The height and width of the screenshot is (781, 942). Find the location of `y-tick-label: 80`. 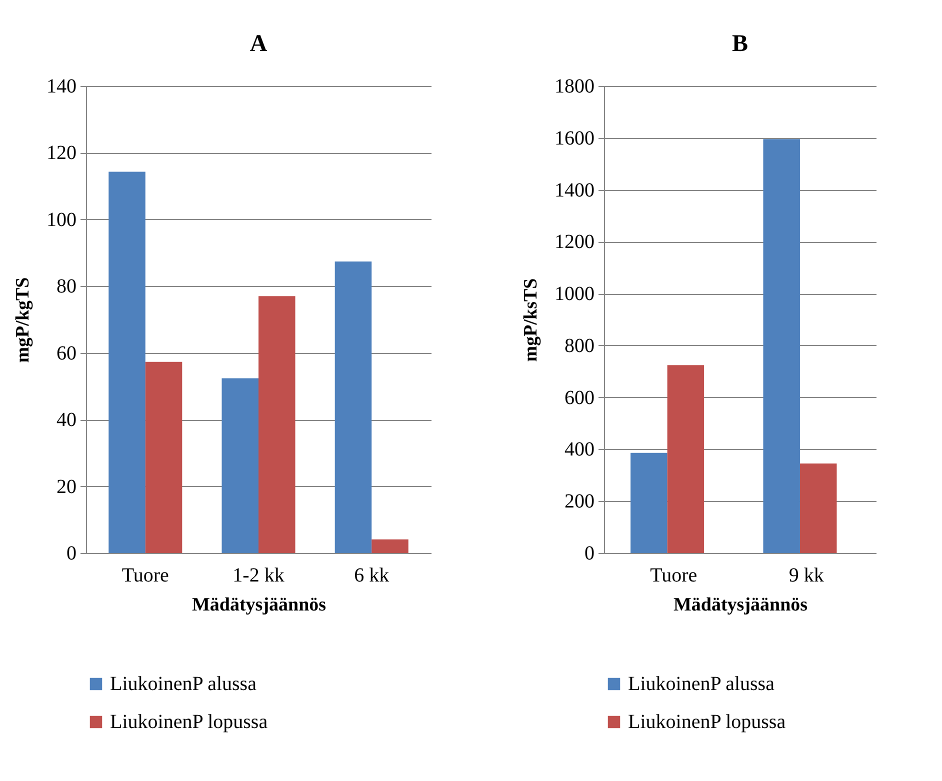

y-tick-label: 80 is located at coordinates (66, 287).